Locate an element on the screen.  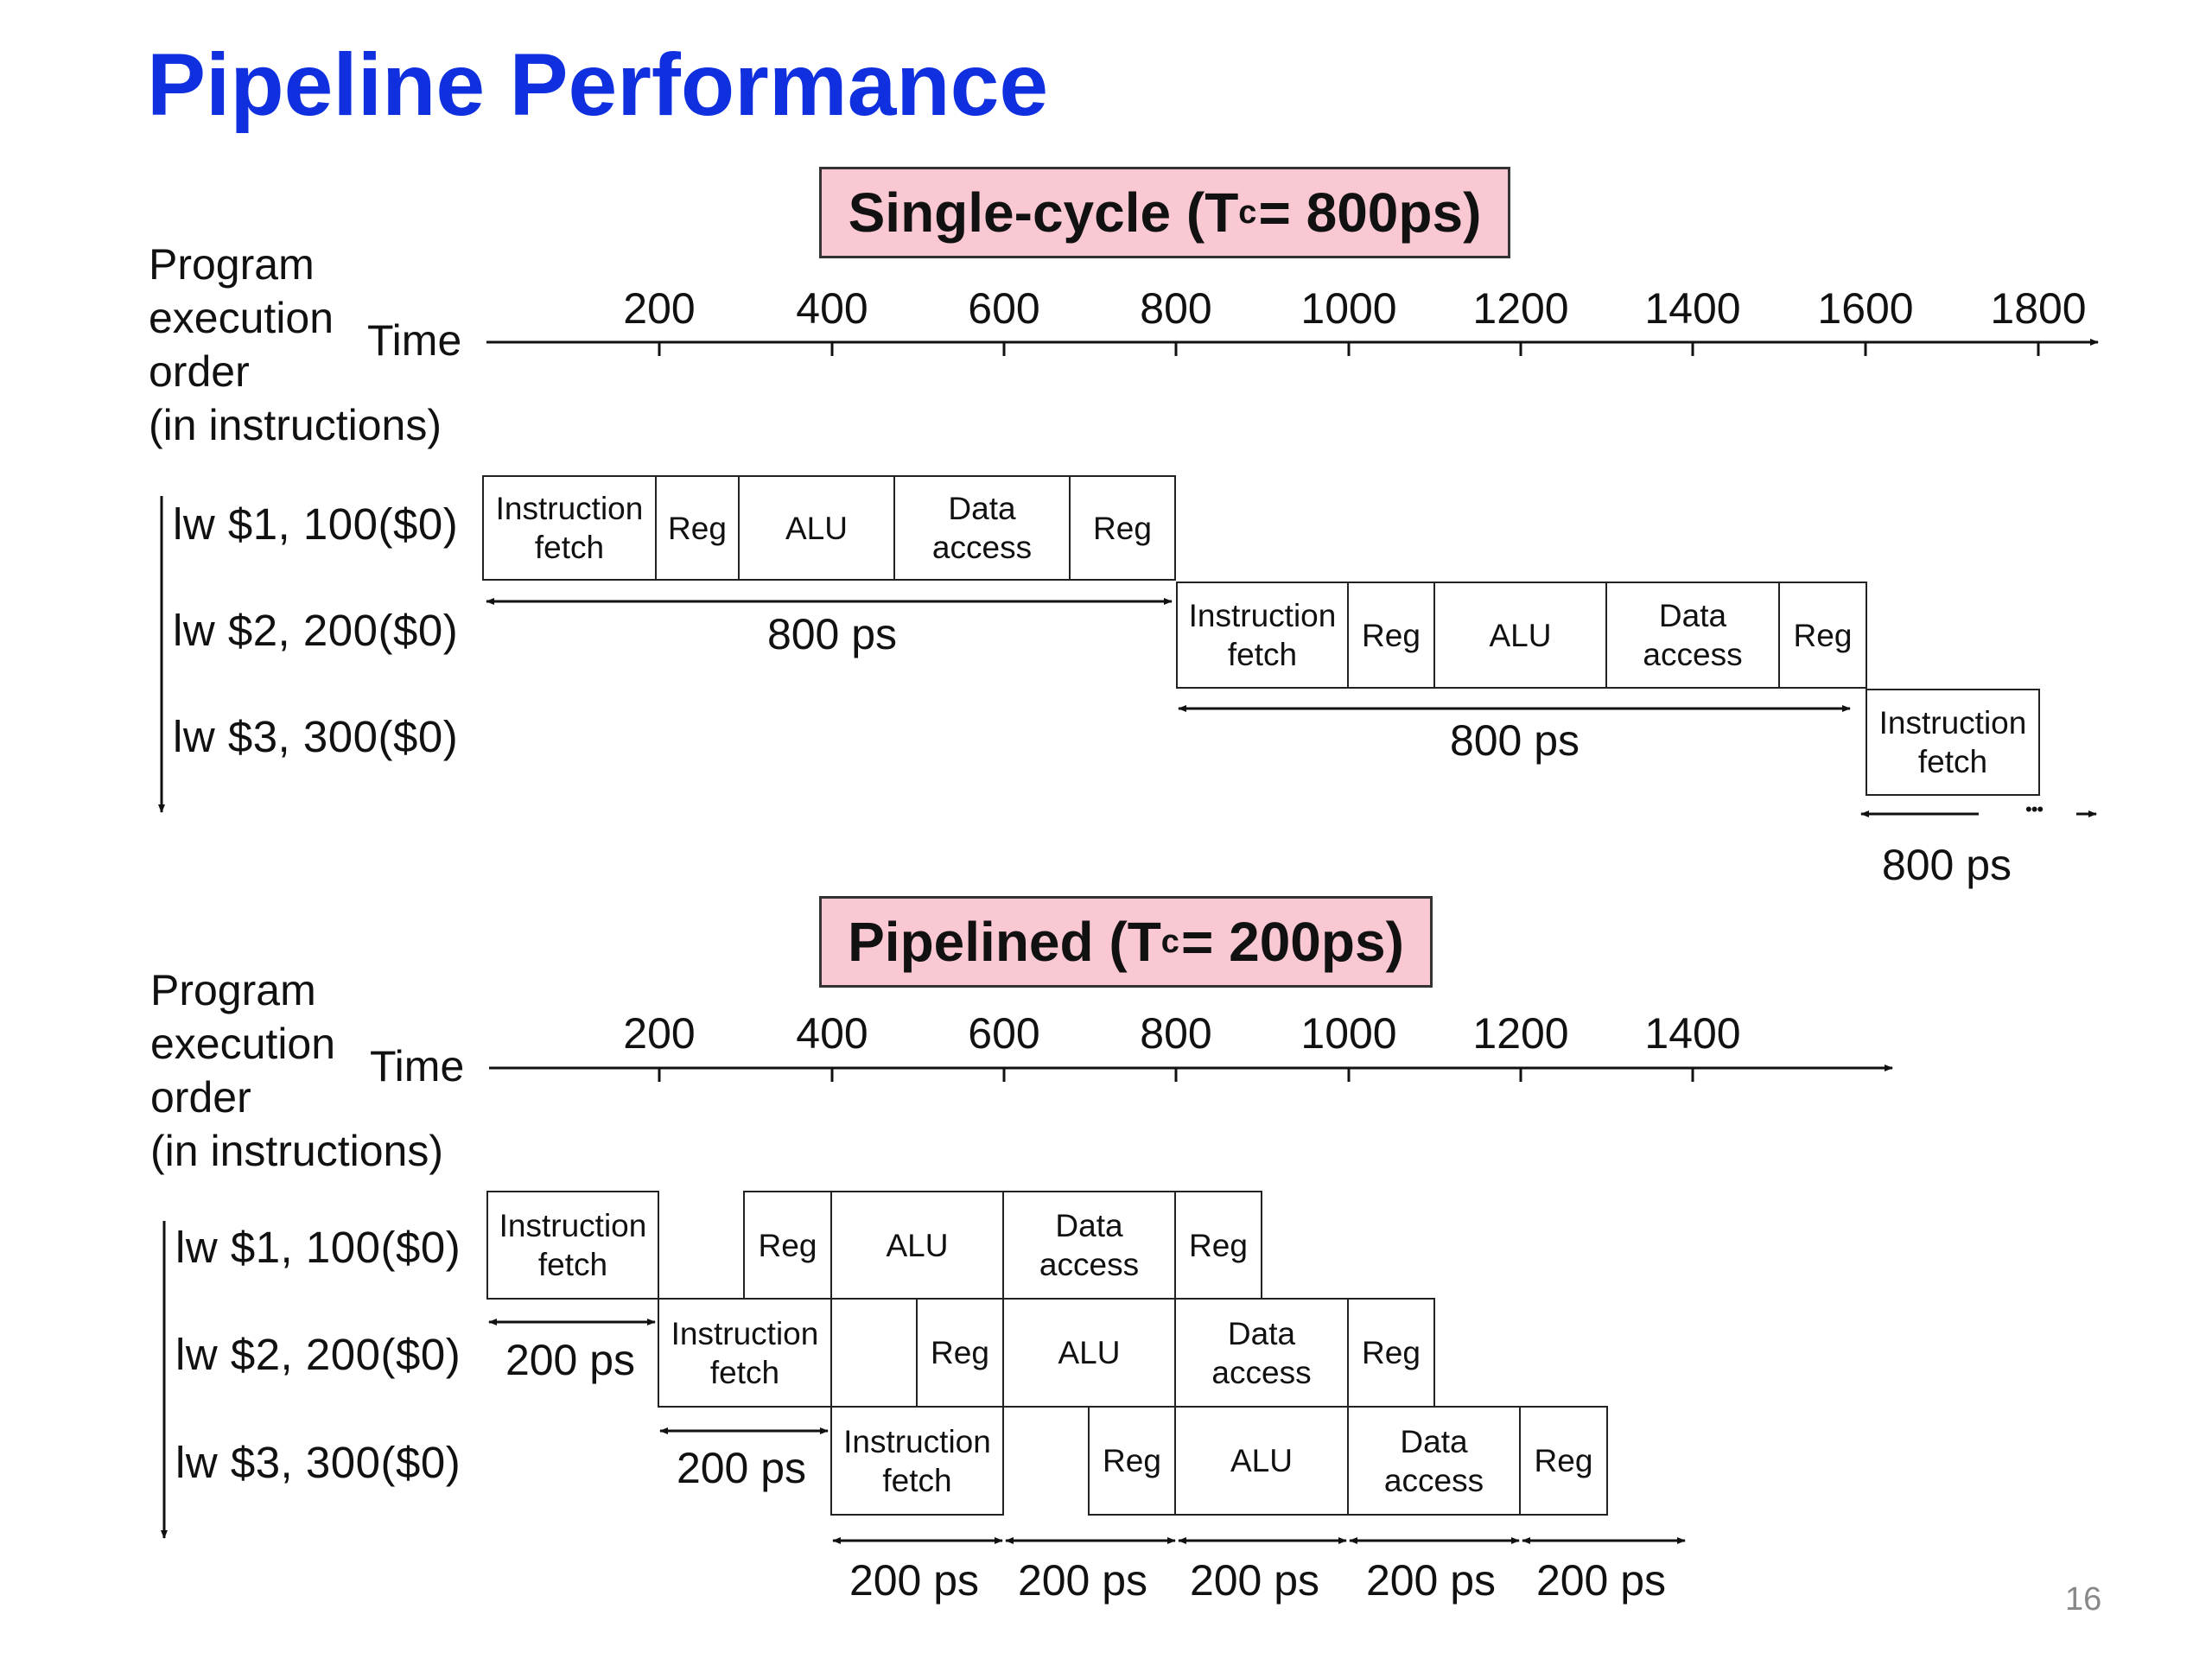
single-tick: 1200 is located at coordinates (1520, 308).